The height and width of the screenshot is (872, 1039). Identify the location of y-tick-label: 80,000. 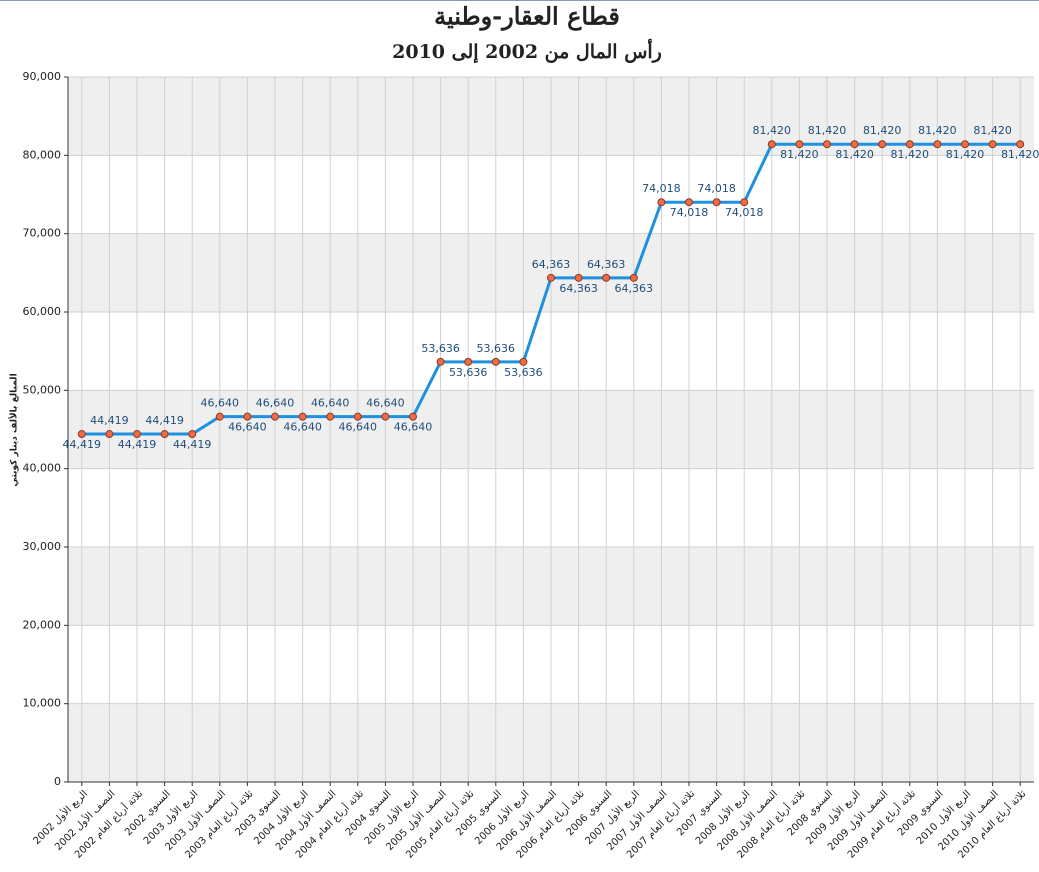
(42, 154).